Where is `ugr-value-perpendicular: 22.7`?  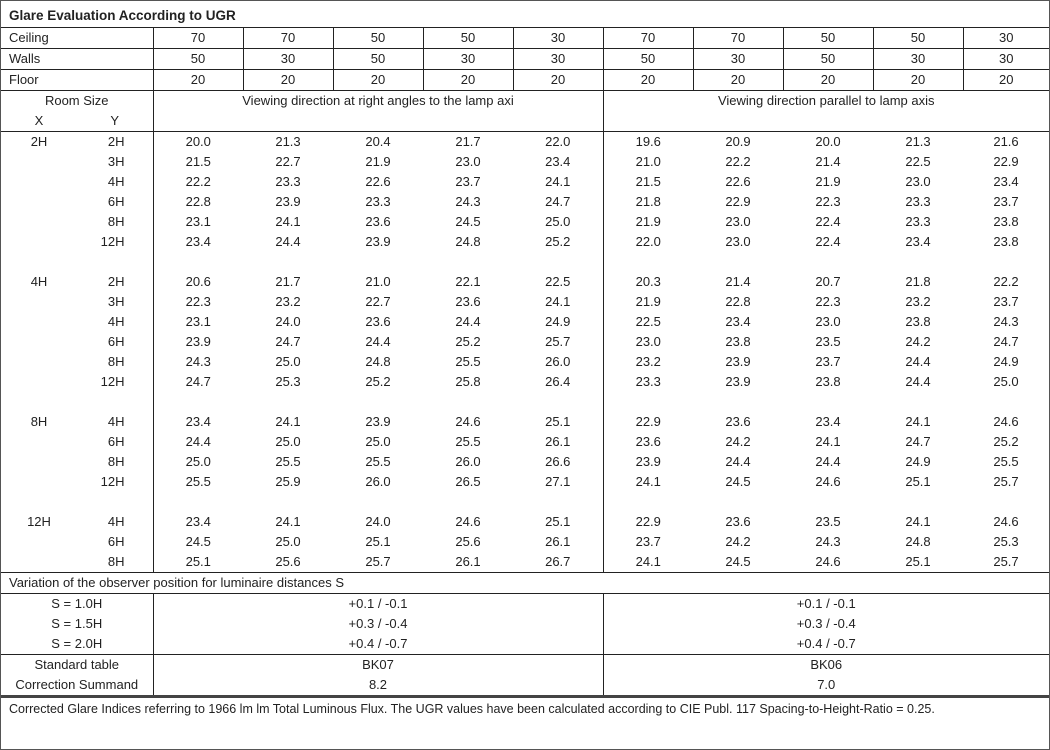
ugr-value-perpendicular: 22.7 is located at coordinates (378, 301).